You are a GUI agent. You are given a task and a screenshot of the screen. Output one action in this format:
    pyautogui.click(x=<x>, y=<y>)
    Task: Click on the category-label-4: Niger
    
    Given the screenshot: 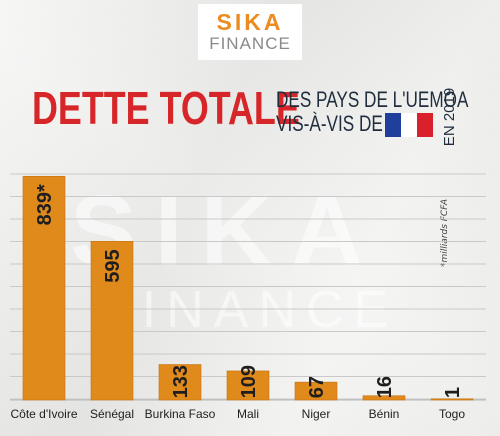 What is the action you would take?
    pyautogui.click(x=316, y=414)
    